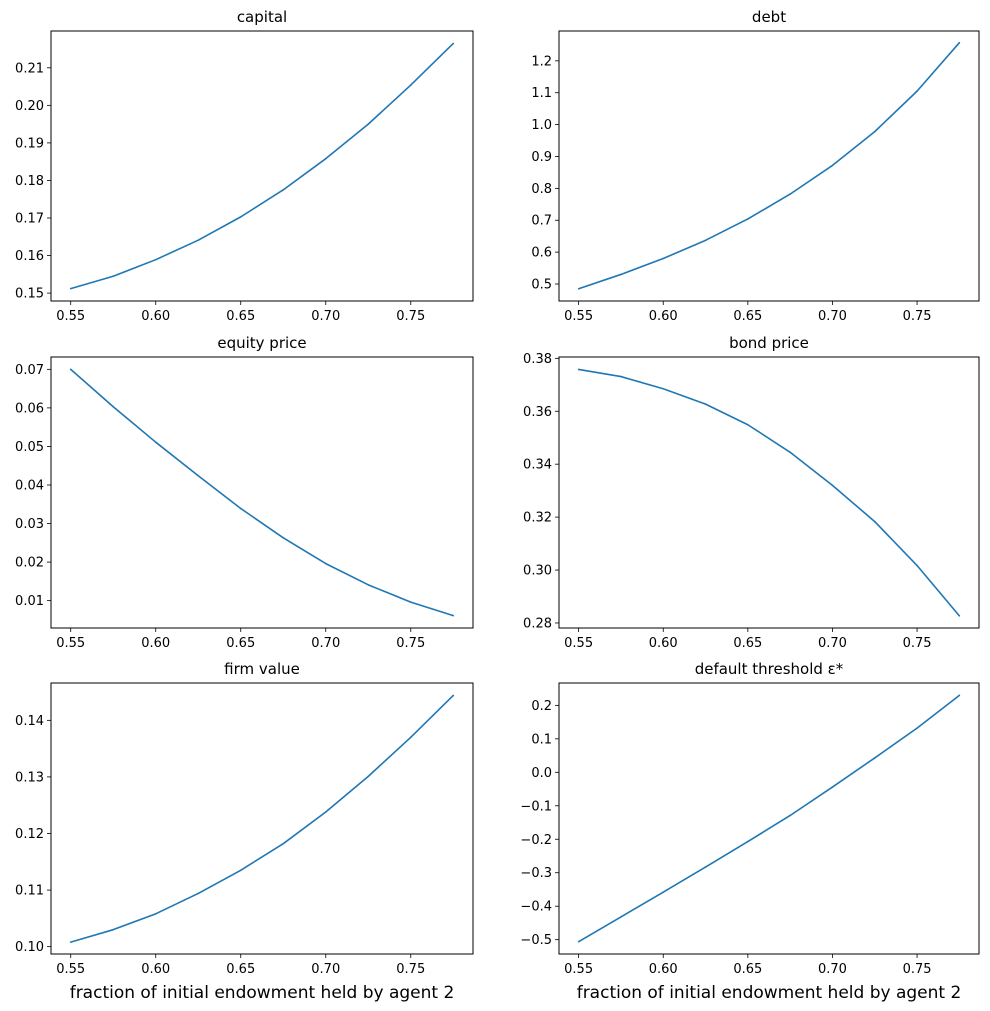 The image size is (990, 1011). Describe the element at coordinates (262, 669) in the screenshot. I see `panel-title: firm value` at that location.